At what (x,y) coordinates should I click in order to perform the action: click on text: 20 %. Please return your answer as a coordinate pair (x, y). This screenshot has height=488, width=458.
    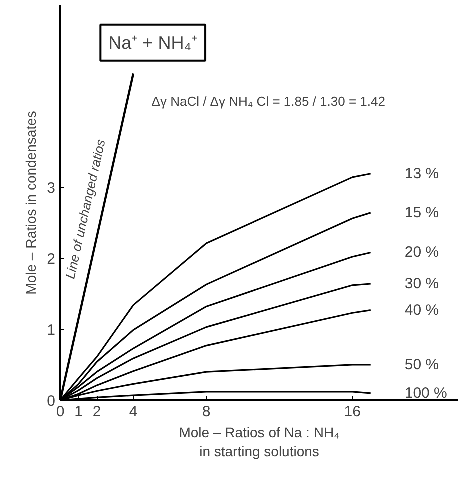
    Looking at the image, I should click on (422, 253).